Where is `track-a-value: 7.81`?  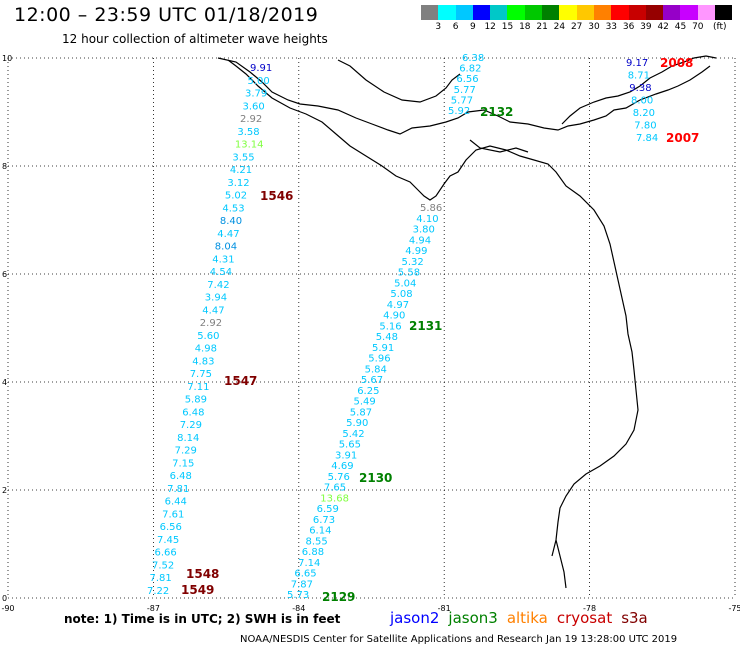 track-a-value: 7.81 is located at coordinates (178, 489).